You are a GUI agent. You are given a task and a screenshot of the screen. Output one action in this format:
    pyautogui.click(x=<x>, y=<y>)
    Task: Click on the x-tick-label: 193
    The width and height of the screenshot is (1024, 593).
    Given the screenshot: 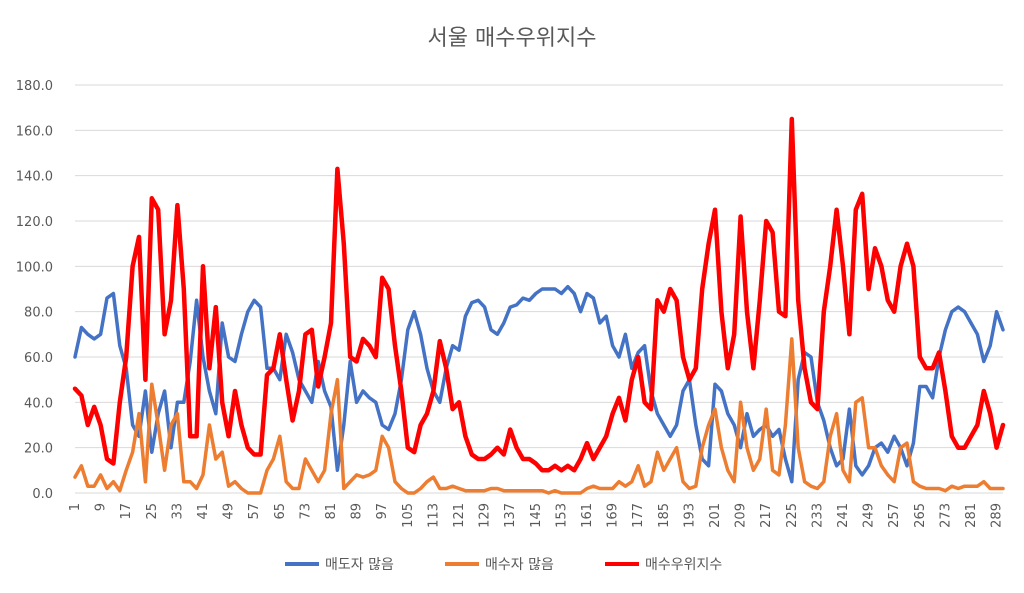 What is the action you would take?
    pyautogui.click(x=689, y=515)
    